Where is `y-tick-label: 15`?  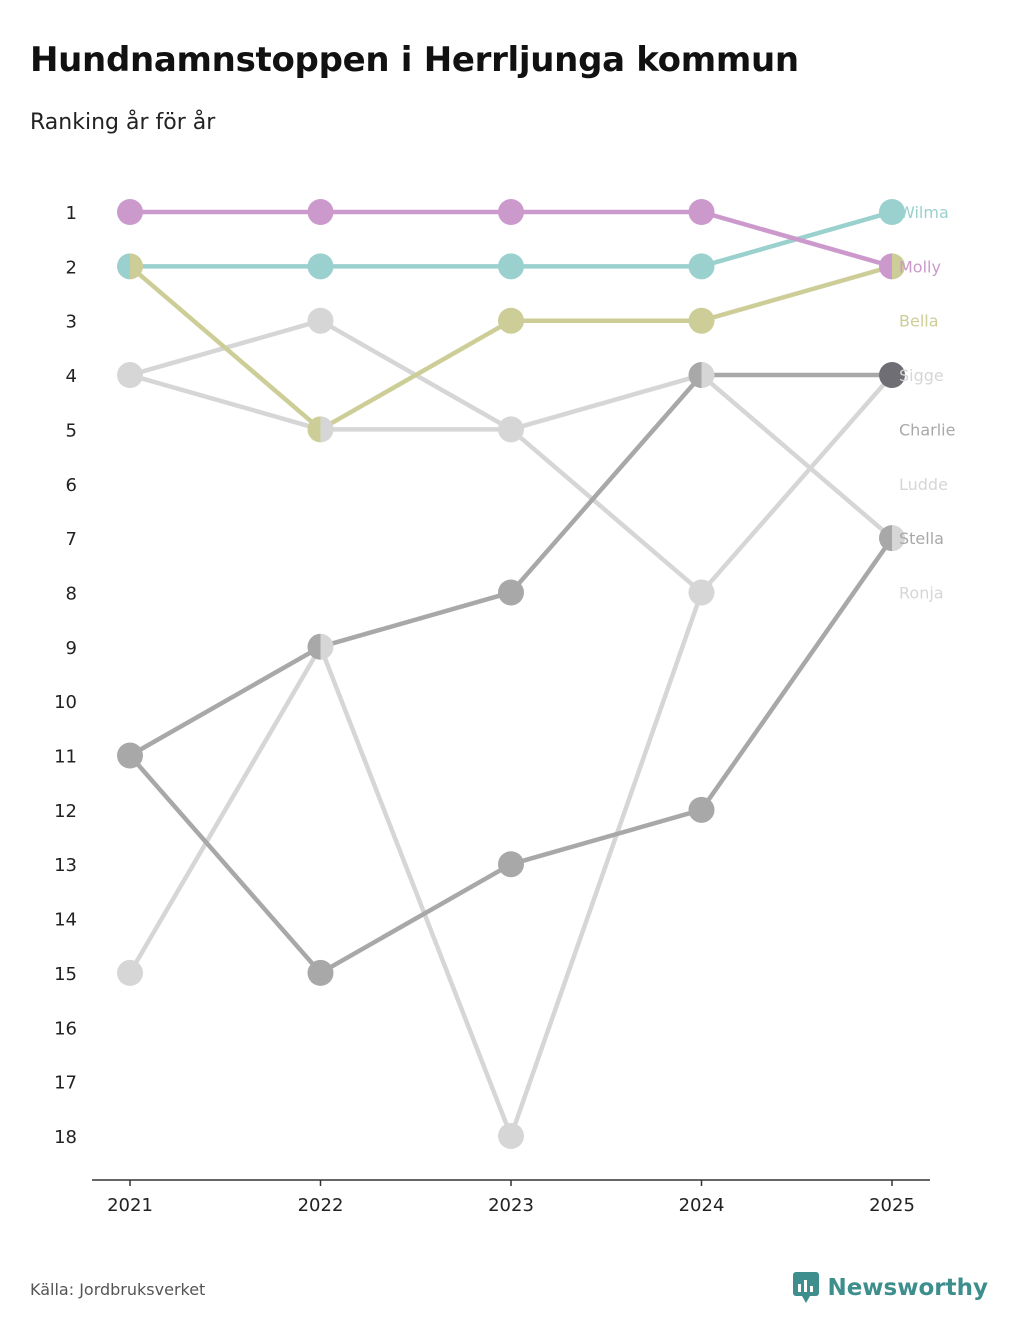
y-tick-label: 15 is located at coordinates (65, 974).